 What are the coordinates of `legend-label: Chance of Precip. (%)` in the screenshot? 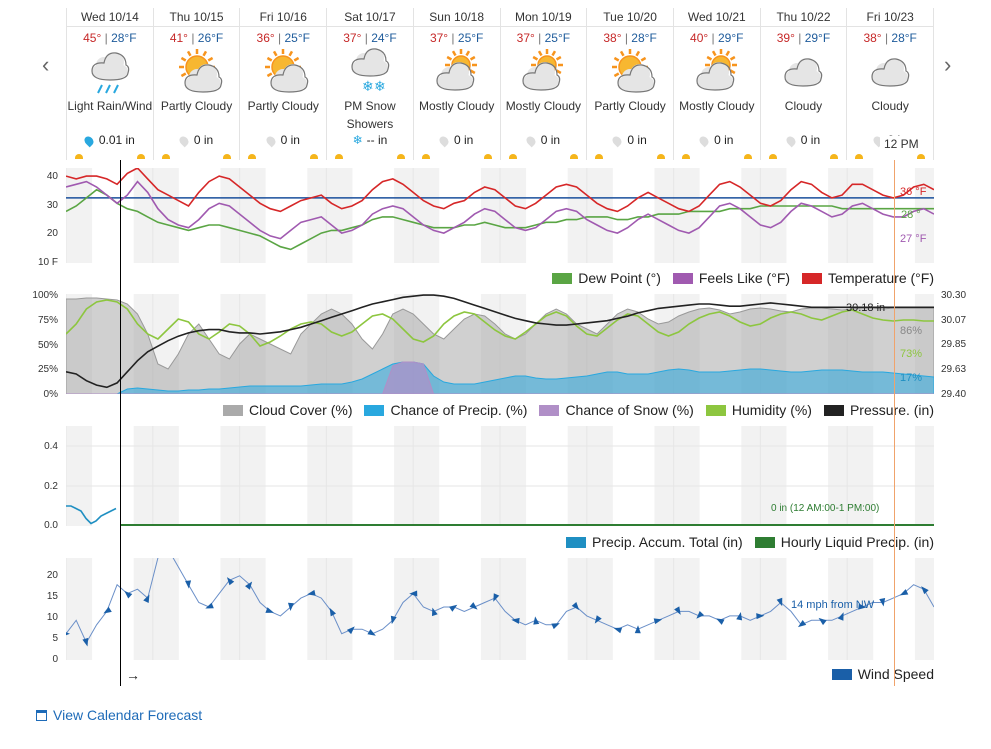 It's located at (459, 410).